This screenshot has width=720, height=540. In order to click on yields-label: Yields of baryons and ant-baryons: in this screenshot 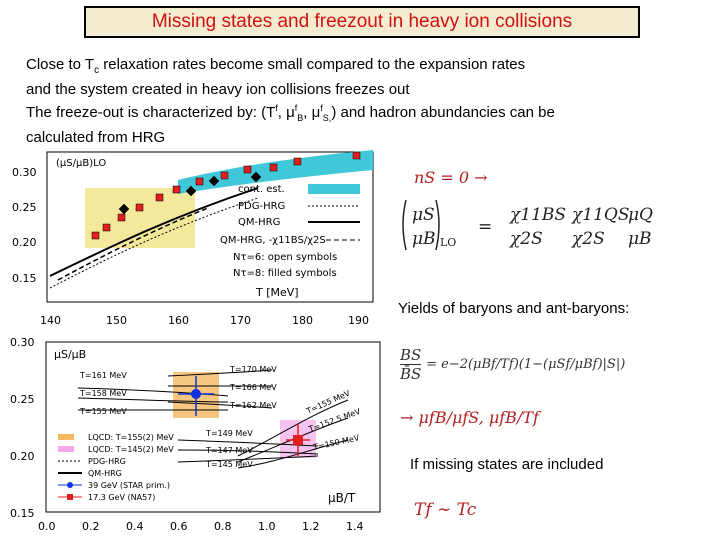, I will do `click(514, 308)`.